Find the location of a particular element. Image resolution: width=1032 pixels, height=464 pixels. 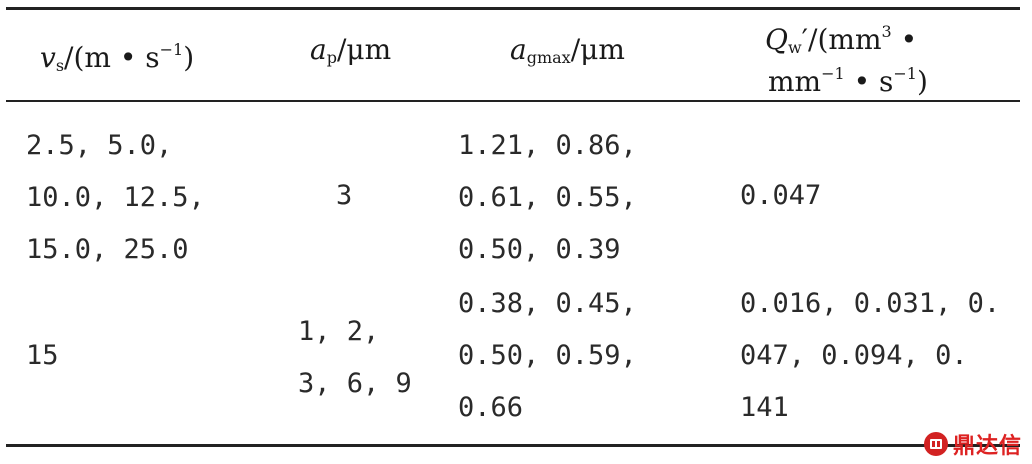

header-agmax: agmax/μm is located at coordinates (567, 50).